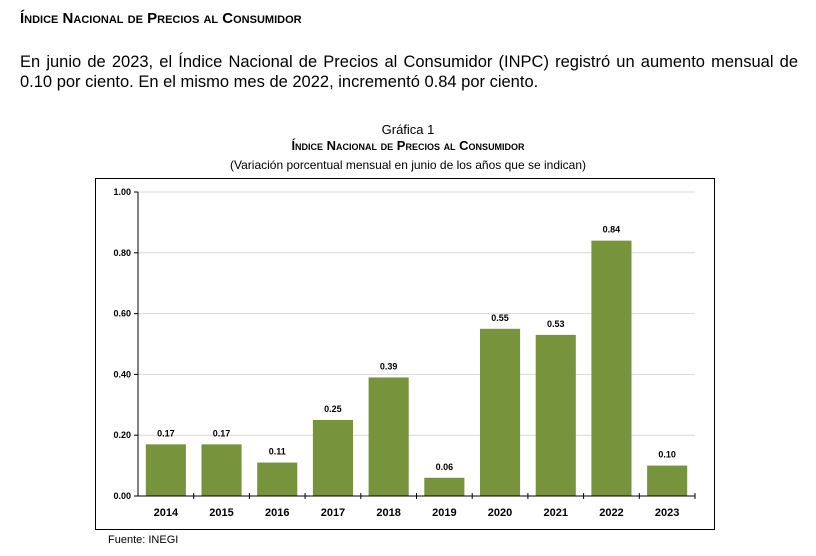 The width and height of the screenshot is (816, 556). What do you see at coordinates (667, 455) in the screenshot?
I see `data-label: 0.10` at bounding box center [667, 455].